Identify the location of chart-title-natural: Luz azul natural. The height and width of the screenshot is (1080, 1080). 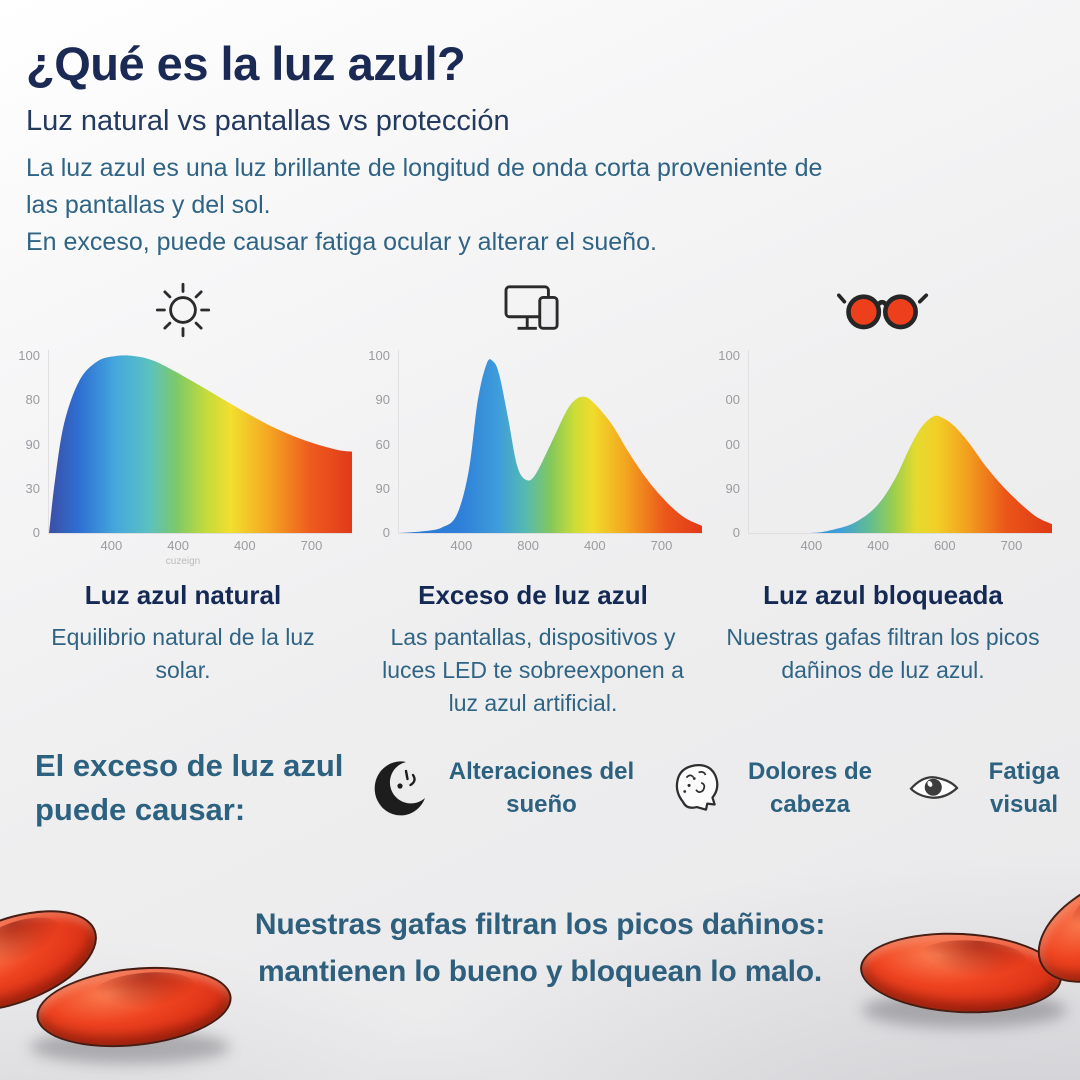
(183, 595).